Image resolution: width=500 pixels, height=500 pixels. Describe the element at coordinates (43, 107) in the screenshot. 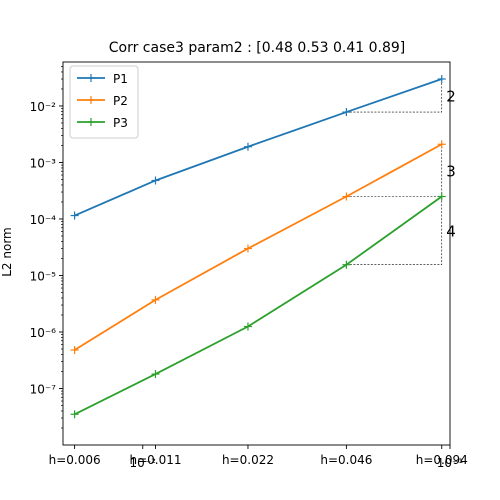

I see `y-tick-label: 10⁻²` at that location.